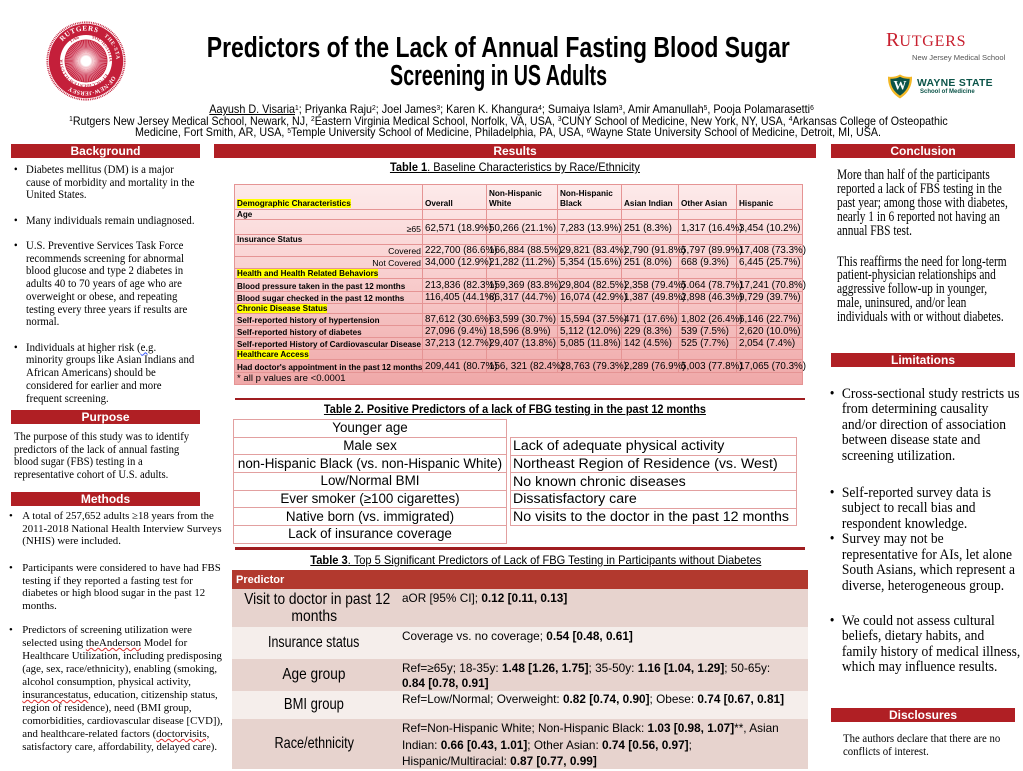 Image resolution: width=1023 pixels, height=771 pixels. I want to click on svg-text: W, so click(900, 85).